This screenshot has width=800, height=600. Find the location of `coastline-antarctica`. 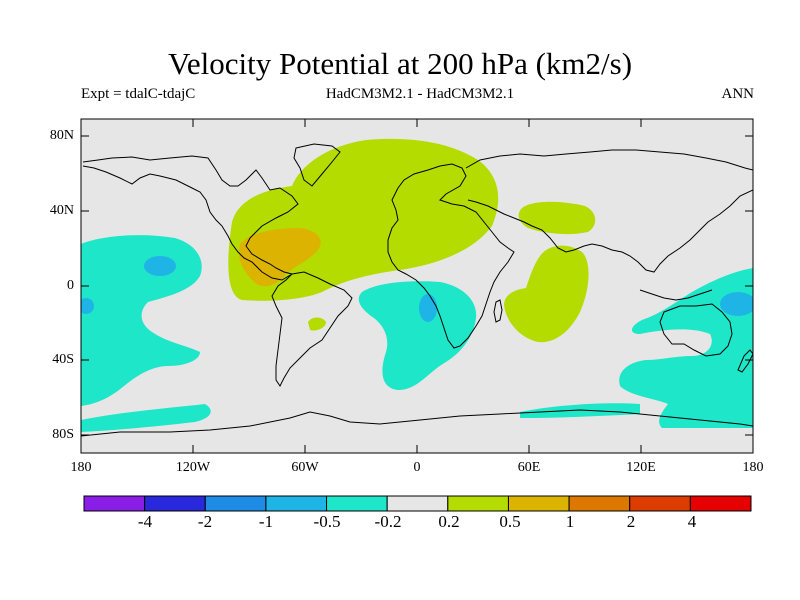

coastline-antarctica is located at coordinates (417, 423).